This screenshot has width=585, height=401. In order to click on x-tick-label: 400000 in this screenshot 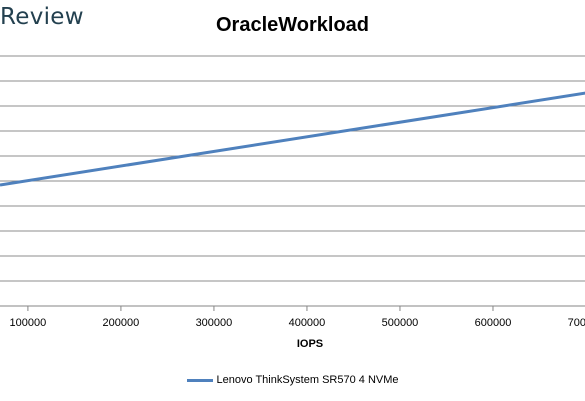, I will do `click(307, 323)`.